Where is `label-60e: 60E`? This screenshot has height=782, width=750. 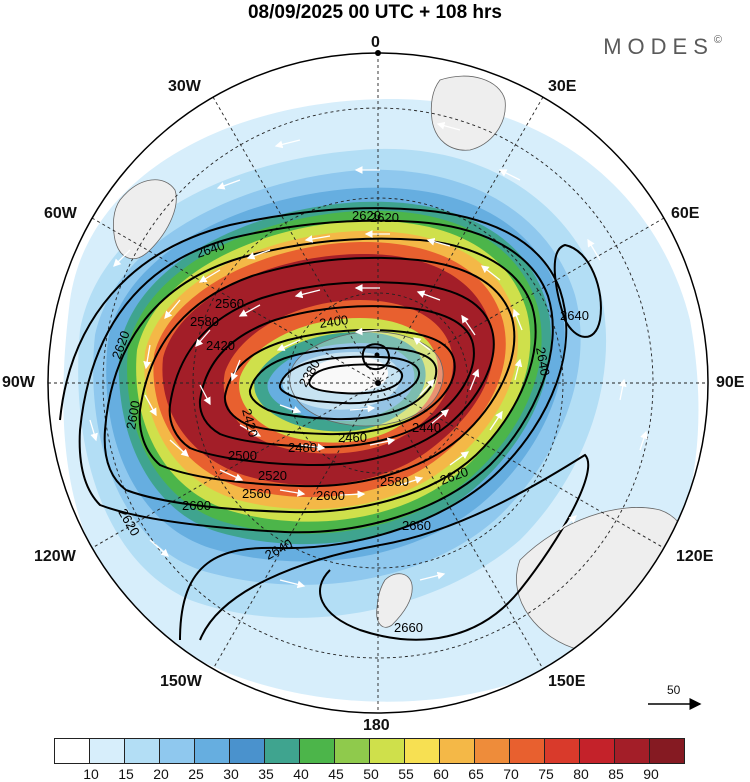 label-60e: 60E is located at coordinates (685, 213).